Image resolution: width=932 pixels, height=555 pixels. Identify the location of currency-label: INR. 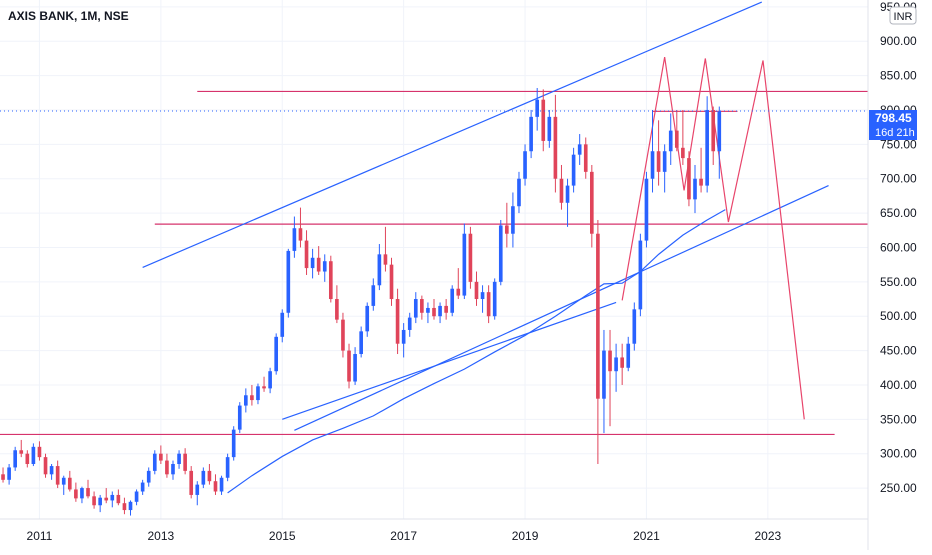
(903, 17).